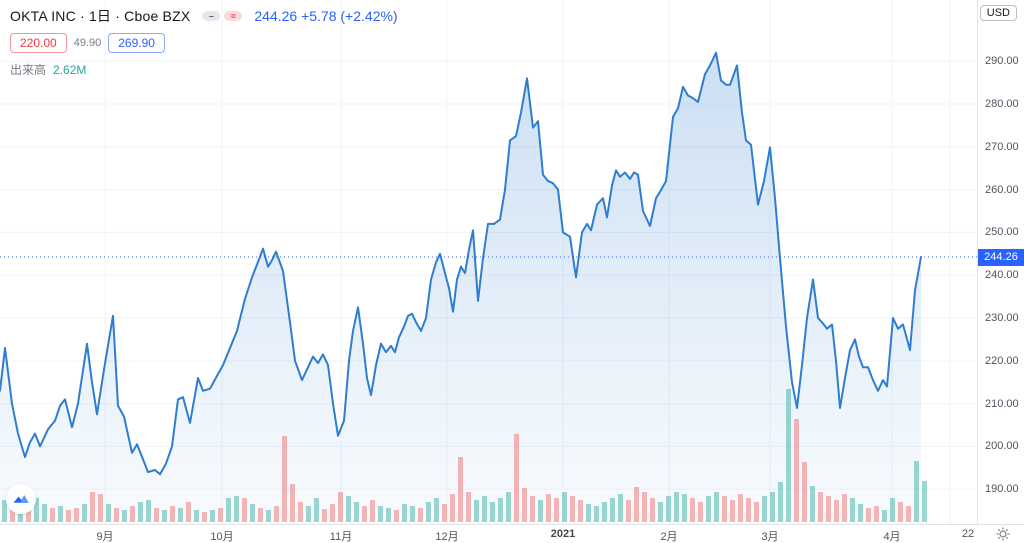 The height and width of the screenshot is (543, 1024). Describe the element at coordinates (1002, 318) in the screenshot. I see `price-tick-label: 230.00` at that location.